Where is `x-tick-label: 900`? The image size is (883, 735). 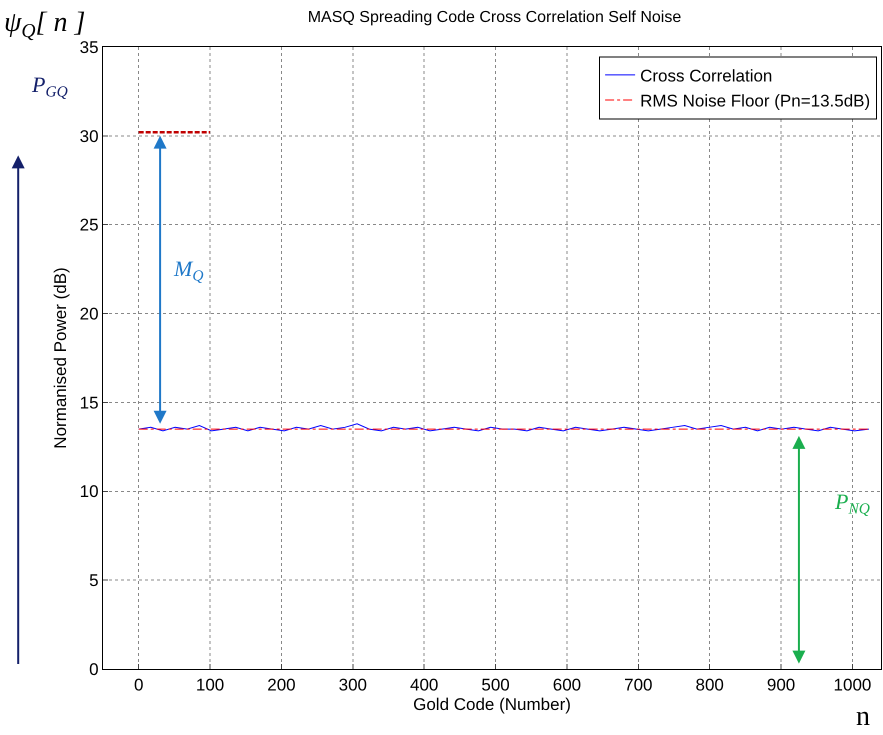
x-tick-label: 900 is located at coordinates (781, 684).